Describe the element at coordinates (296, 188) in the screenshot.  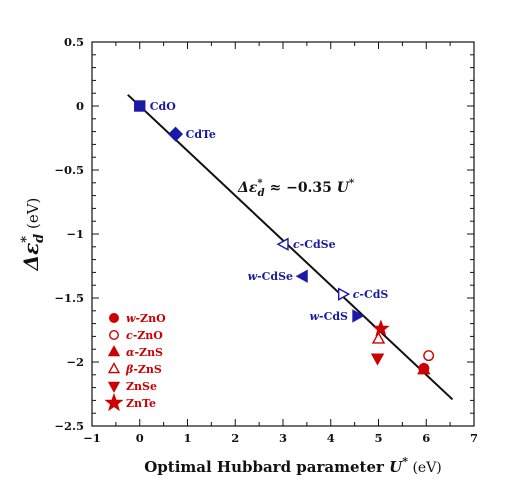
I see `equation-label: Δε* d ≈ −0.35 U*` at that location.